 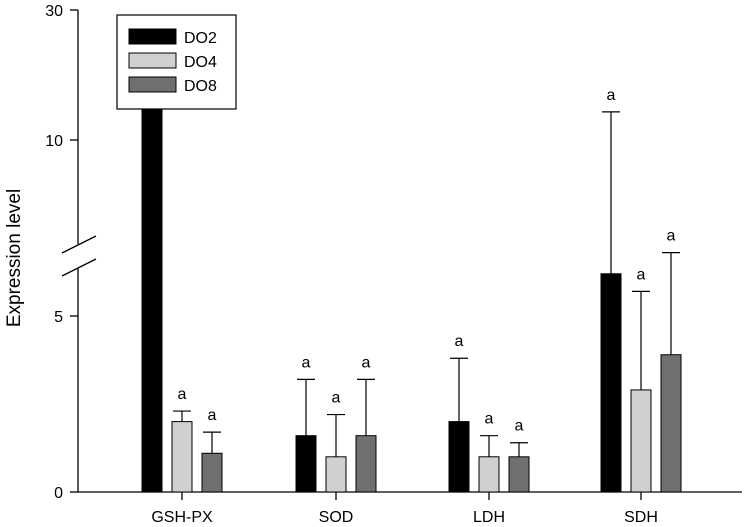 What do you see at coordinates (200, 86) in the screenshot?
I see `legend-label: DO8` at bounding box center [200, 86].